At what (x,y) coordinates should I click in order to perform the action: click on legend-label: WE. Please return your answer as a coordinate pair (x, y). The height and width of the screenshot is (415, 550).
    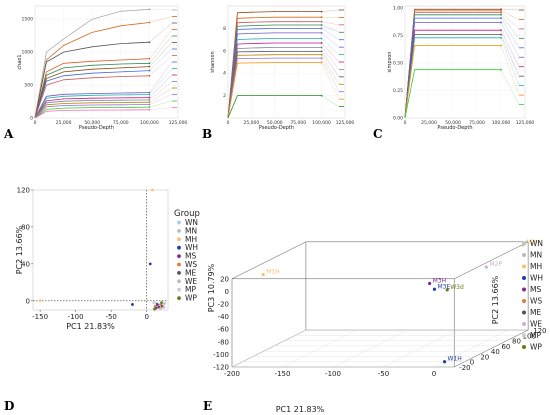
    Looking at the image, I should click on (536, 324).